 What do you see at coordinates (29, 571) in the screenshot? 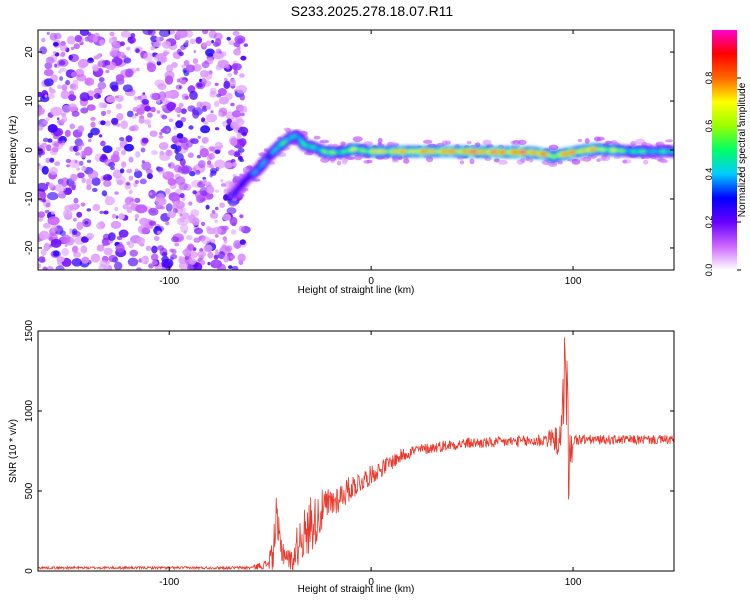
I see `y-tick-label: 0` at bounding box center [29, 571].